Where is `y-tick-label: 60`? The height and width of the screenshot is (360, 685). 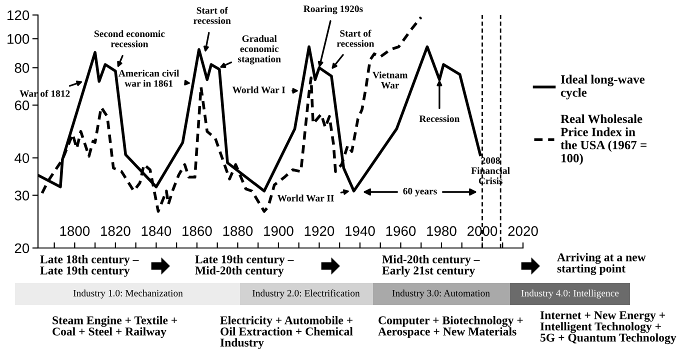
y-tick-label: 60 is located at coordinates (22, 105).